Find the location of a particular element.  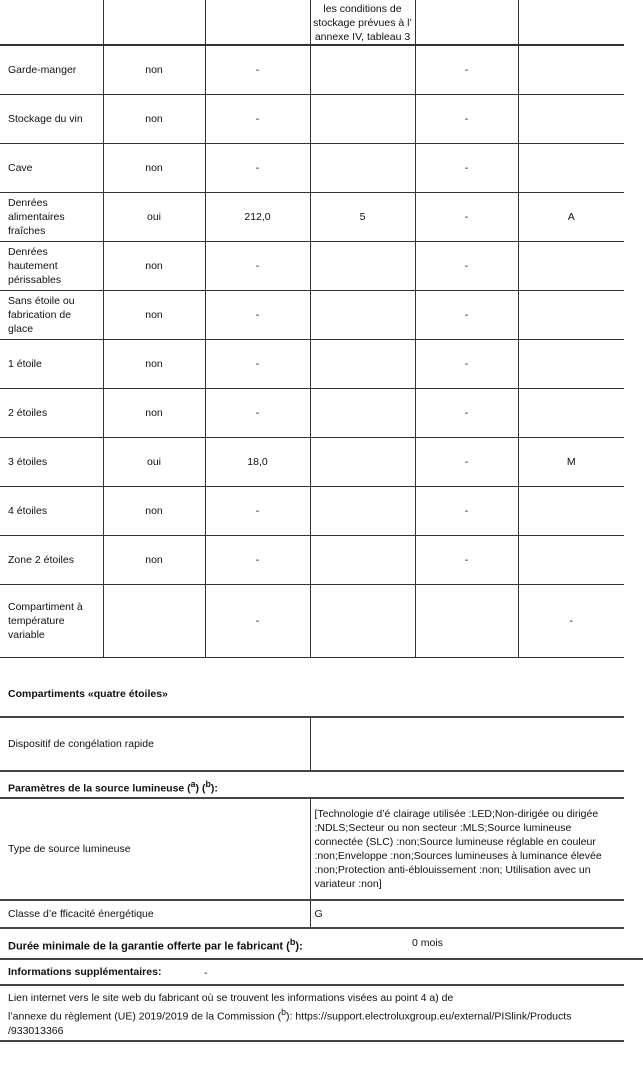

energy-class-label: Classe d’e fficacité énergétique is located at coordinates (155, 914).